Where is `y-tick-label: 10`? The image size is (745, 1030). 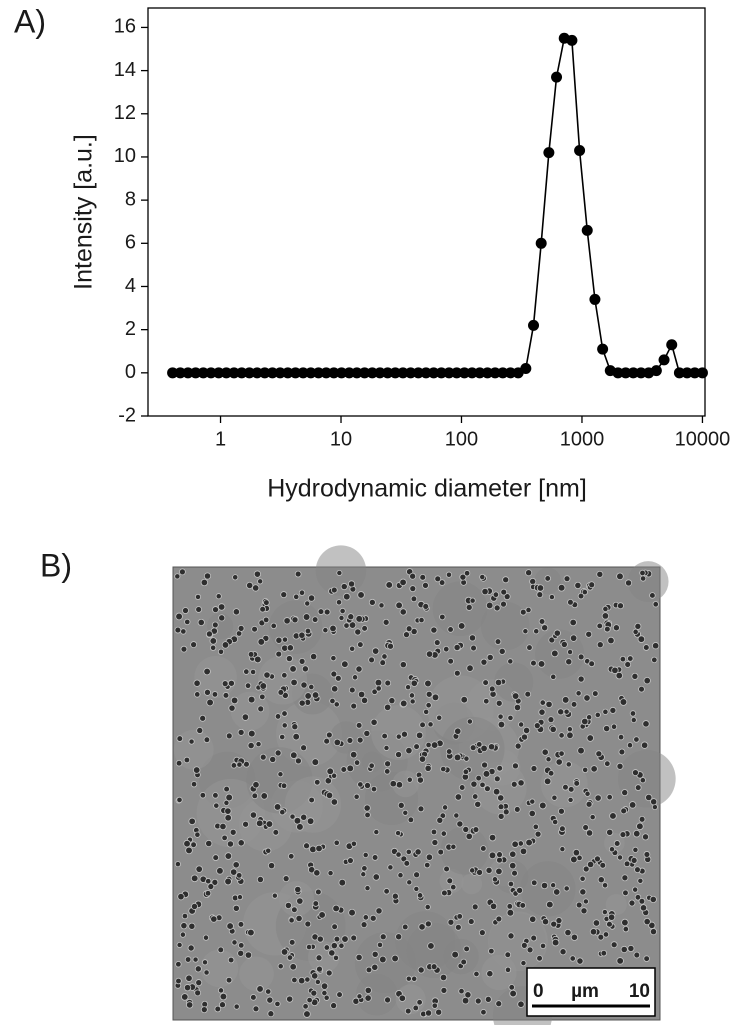 y-tick-label: 10 is located at coordinates (125, 156).